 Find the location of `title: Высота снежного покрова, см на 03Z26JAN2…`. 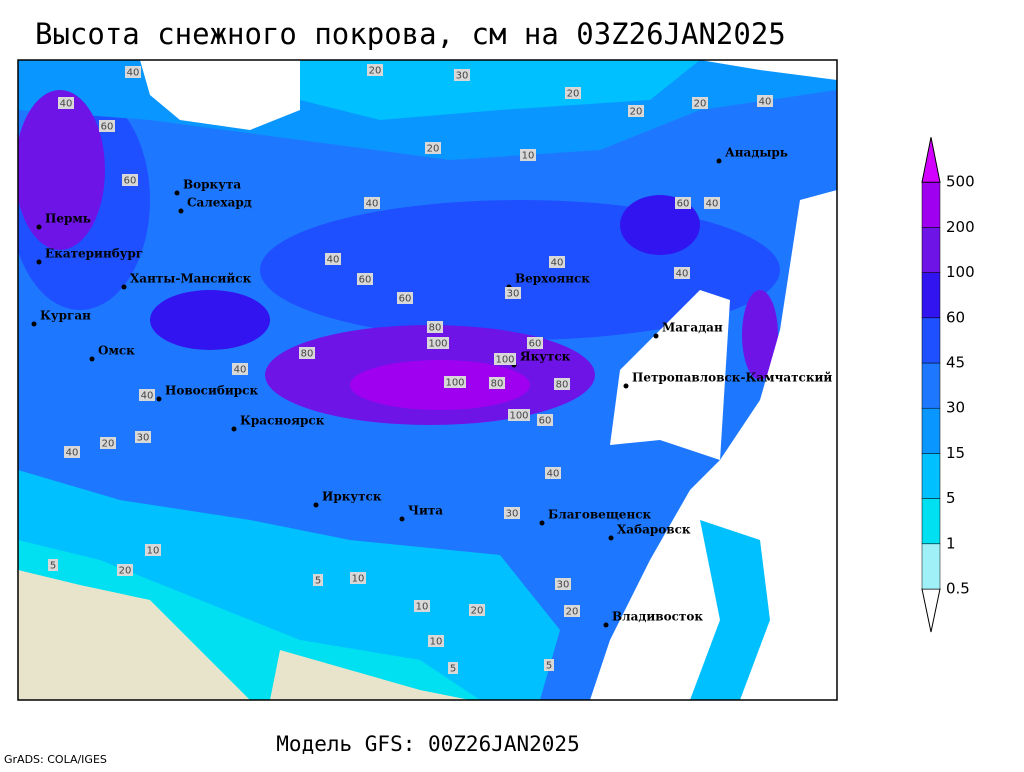

title: Высота снежного покрова, см на 03Z26JAN2… is located at coordinates (410, 34).